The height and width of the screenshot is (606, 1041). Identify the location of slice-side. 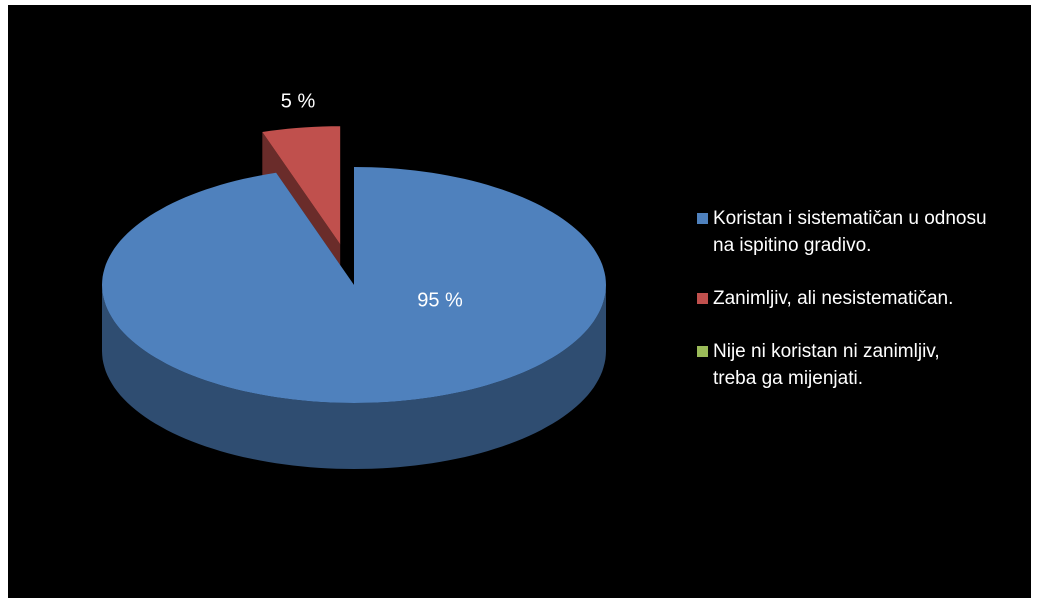
(354, 377).